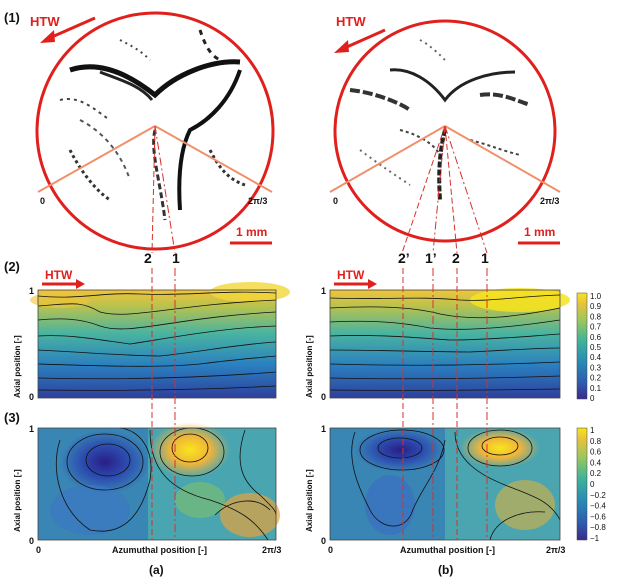 This screenshot has height=587, width=619. Describe the element at coordinates (598, 516) in the screenshot. I see `colorbar-tick-label: −0.6` at that location.